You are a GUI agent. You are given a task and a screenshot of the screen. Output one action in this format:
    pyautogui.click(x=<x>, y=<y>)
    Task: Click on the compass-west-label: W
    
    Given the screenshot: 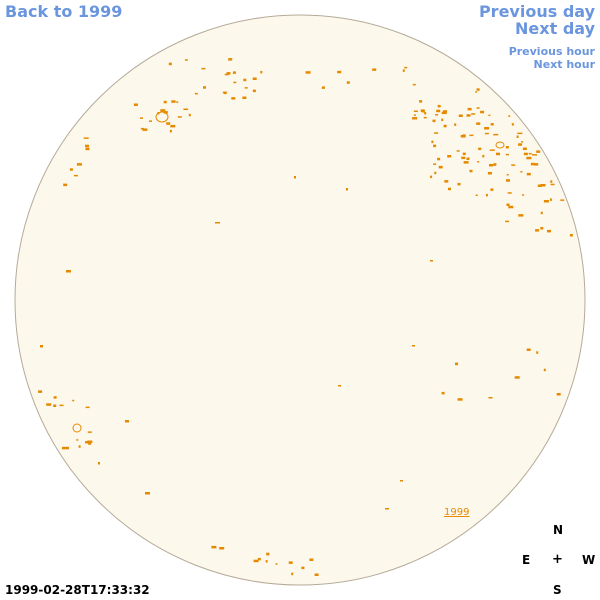 What is the action you would take?
    pyautogui.click(x=589, y=560)
    